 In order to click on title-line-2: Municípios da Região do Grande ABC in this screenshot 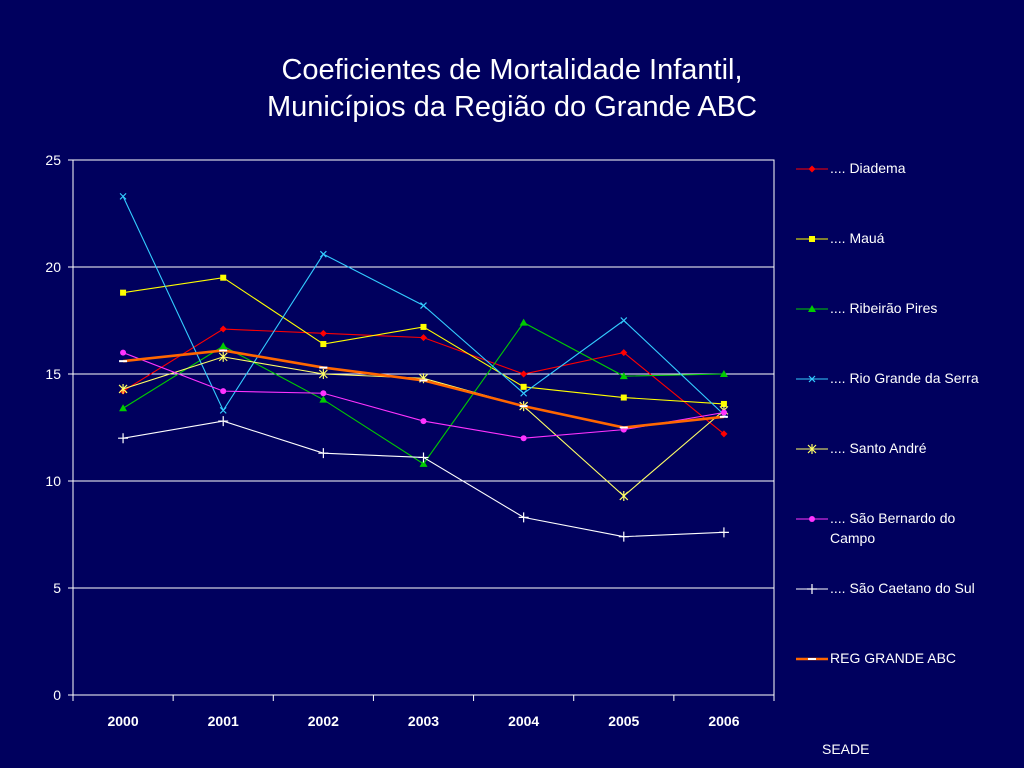, I will do `click(512, 107)`.